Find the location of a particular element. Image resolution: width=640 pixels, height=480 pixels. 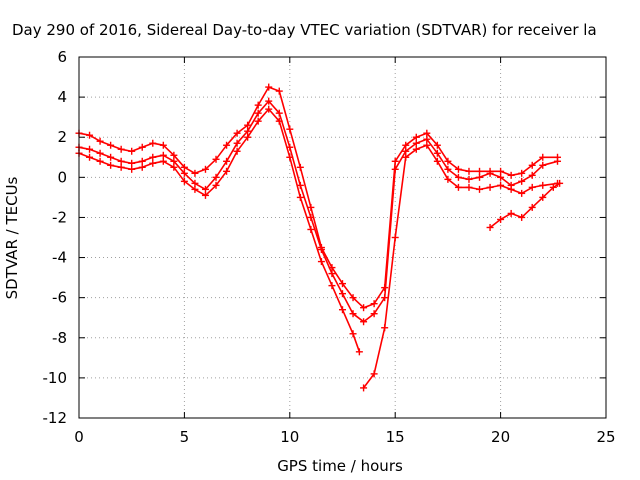

y-axis-label: SDTVAR / TECUs is located at coordinates (12, 237).